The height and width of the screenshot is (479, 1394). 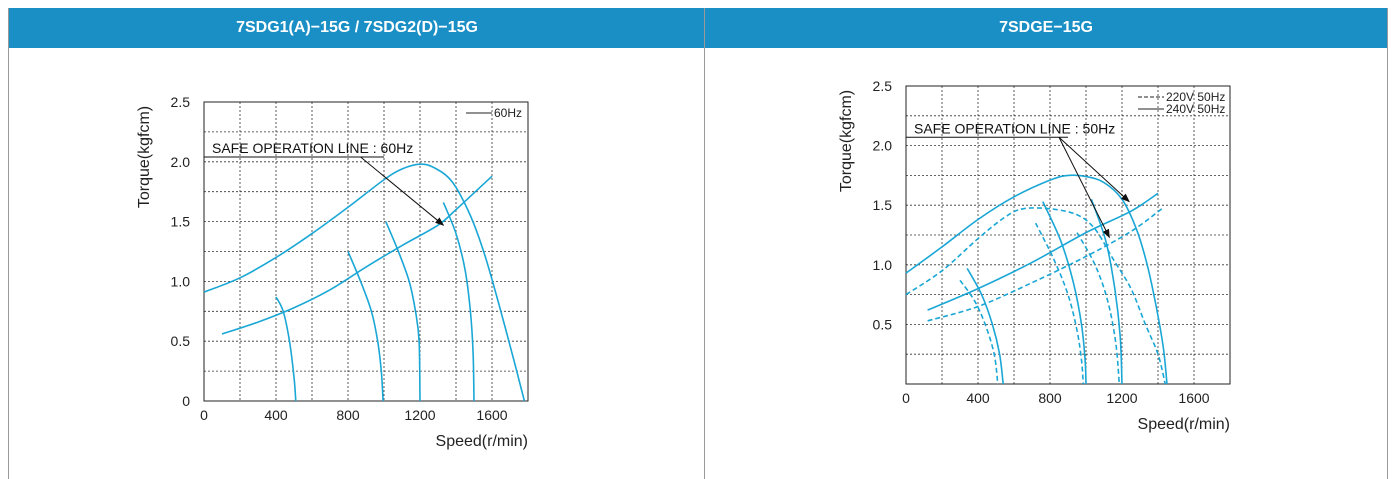 What do you see at coordinates (1195, 97) in the screenshot?
I see `legend-label: 220V 50Hz` at bounding box center [1195, 97].